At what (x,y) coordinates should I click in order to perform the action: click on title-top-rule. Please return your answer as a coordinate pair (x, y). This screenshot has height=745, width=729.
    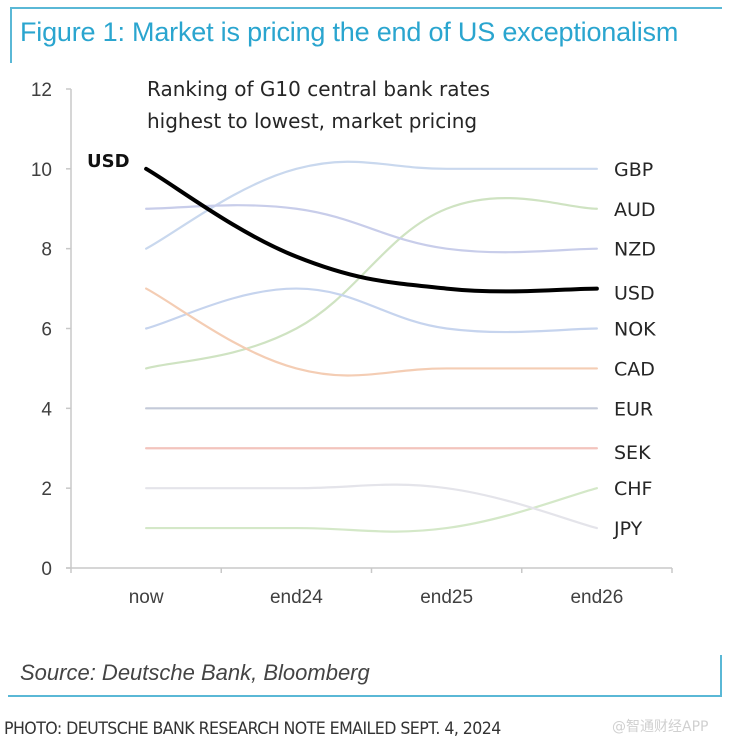
    Looking at the image, I should click on (366, 8).